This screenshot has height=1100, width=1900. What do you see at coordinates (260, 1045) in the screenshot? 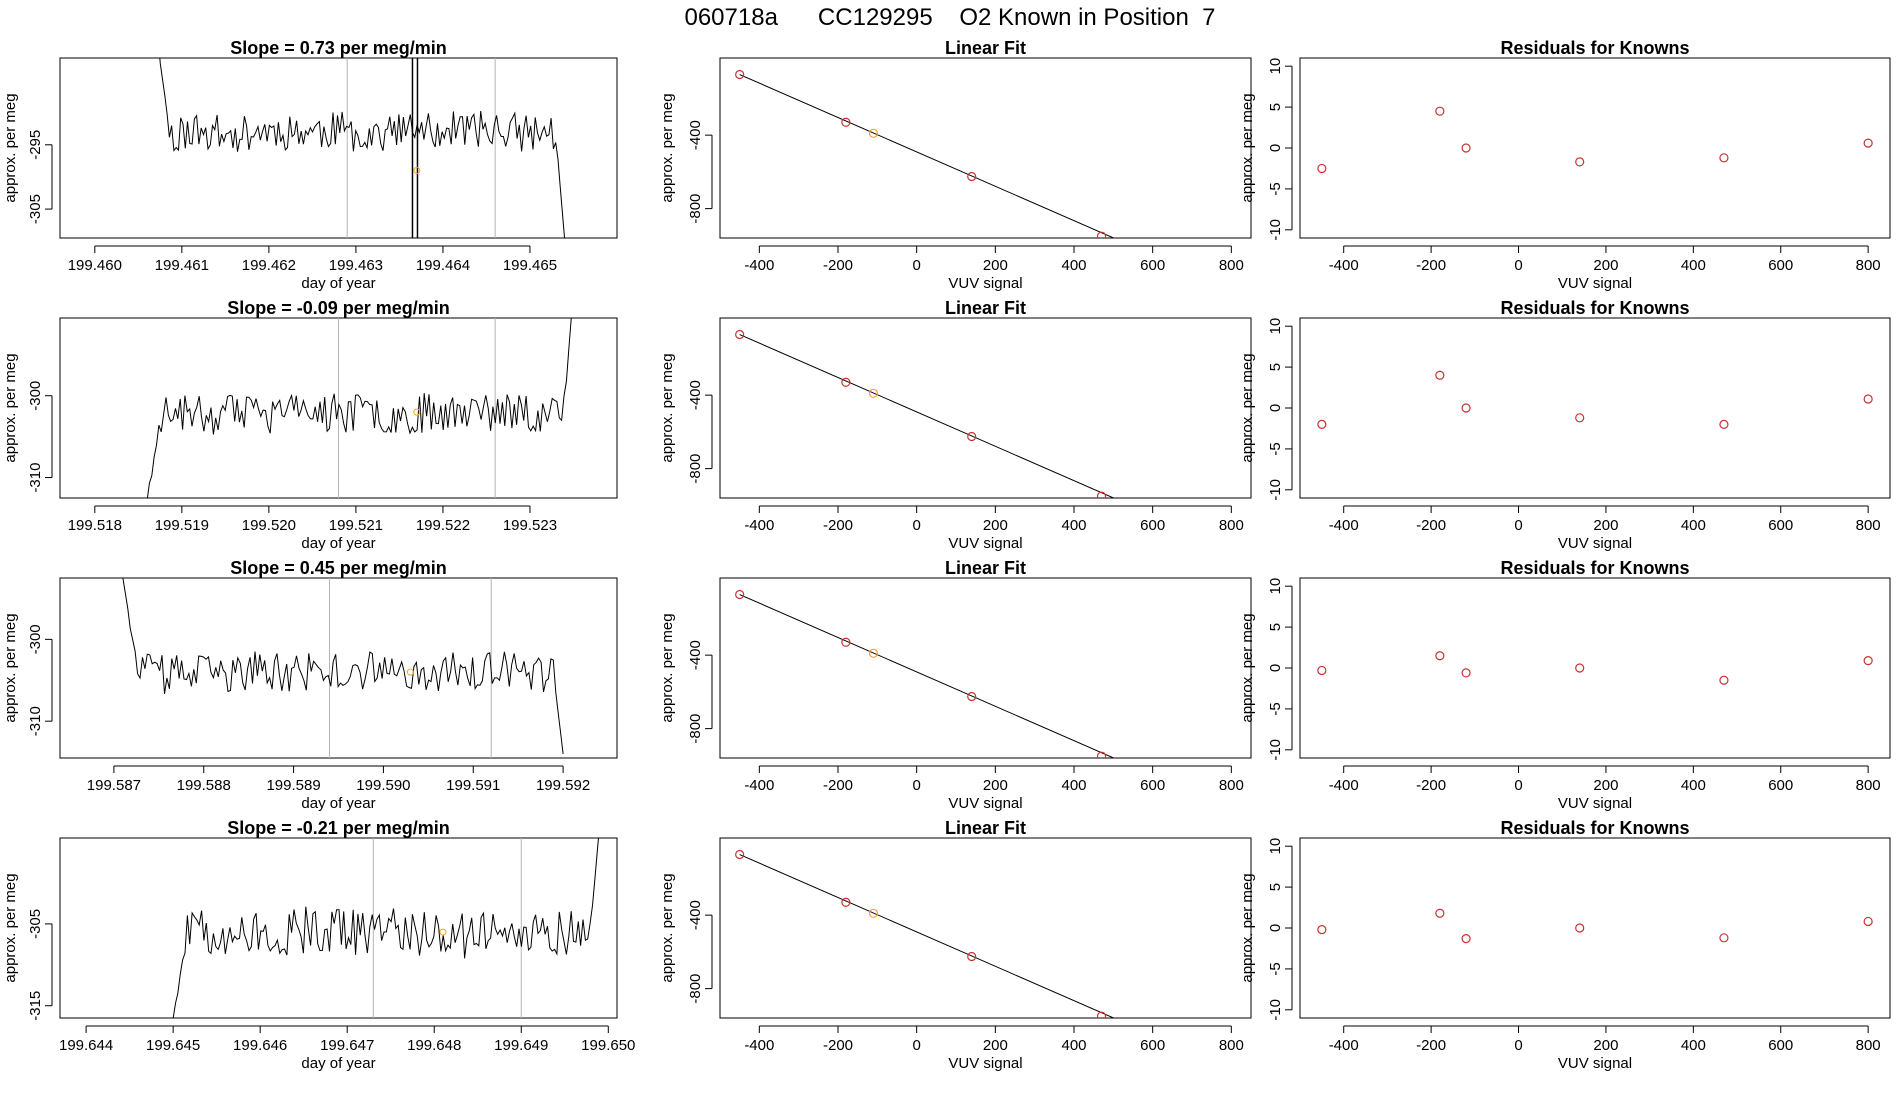
I see `x-tick-label: 199.646` at bounding box center [260, 1045].